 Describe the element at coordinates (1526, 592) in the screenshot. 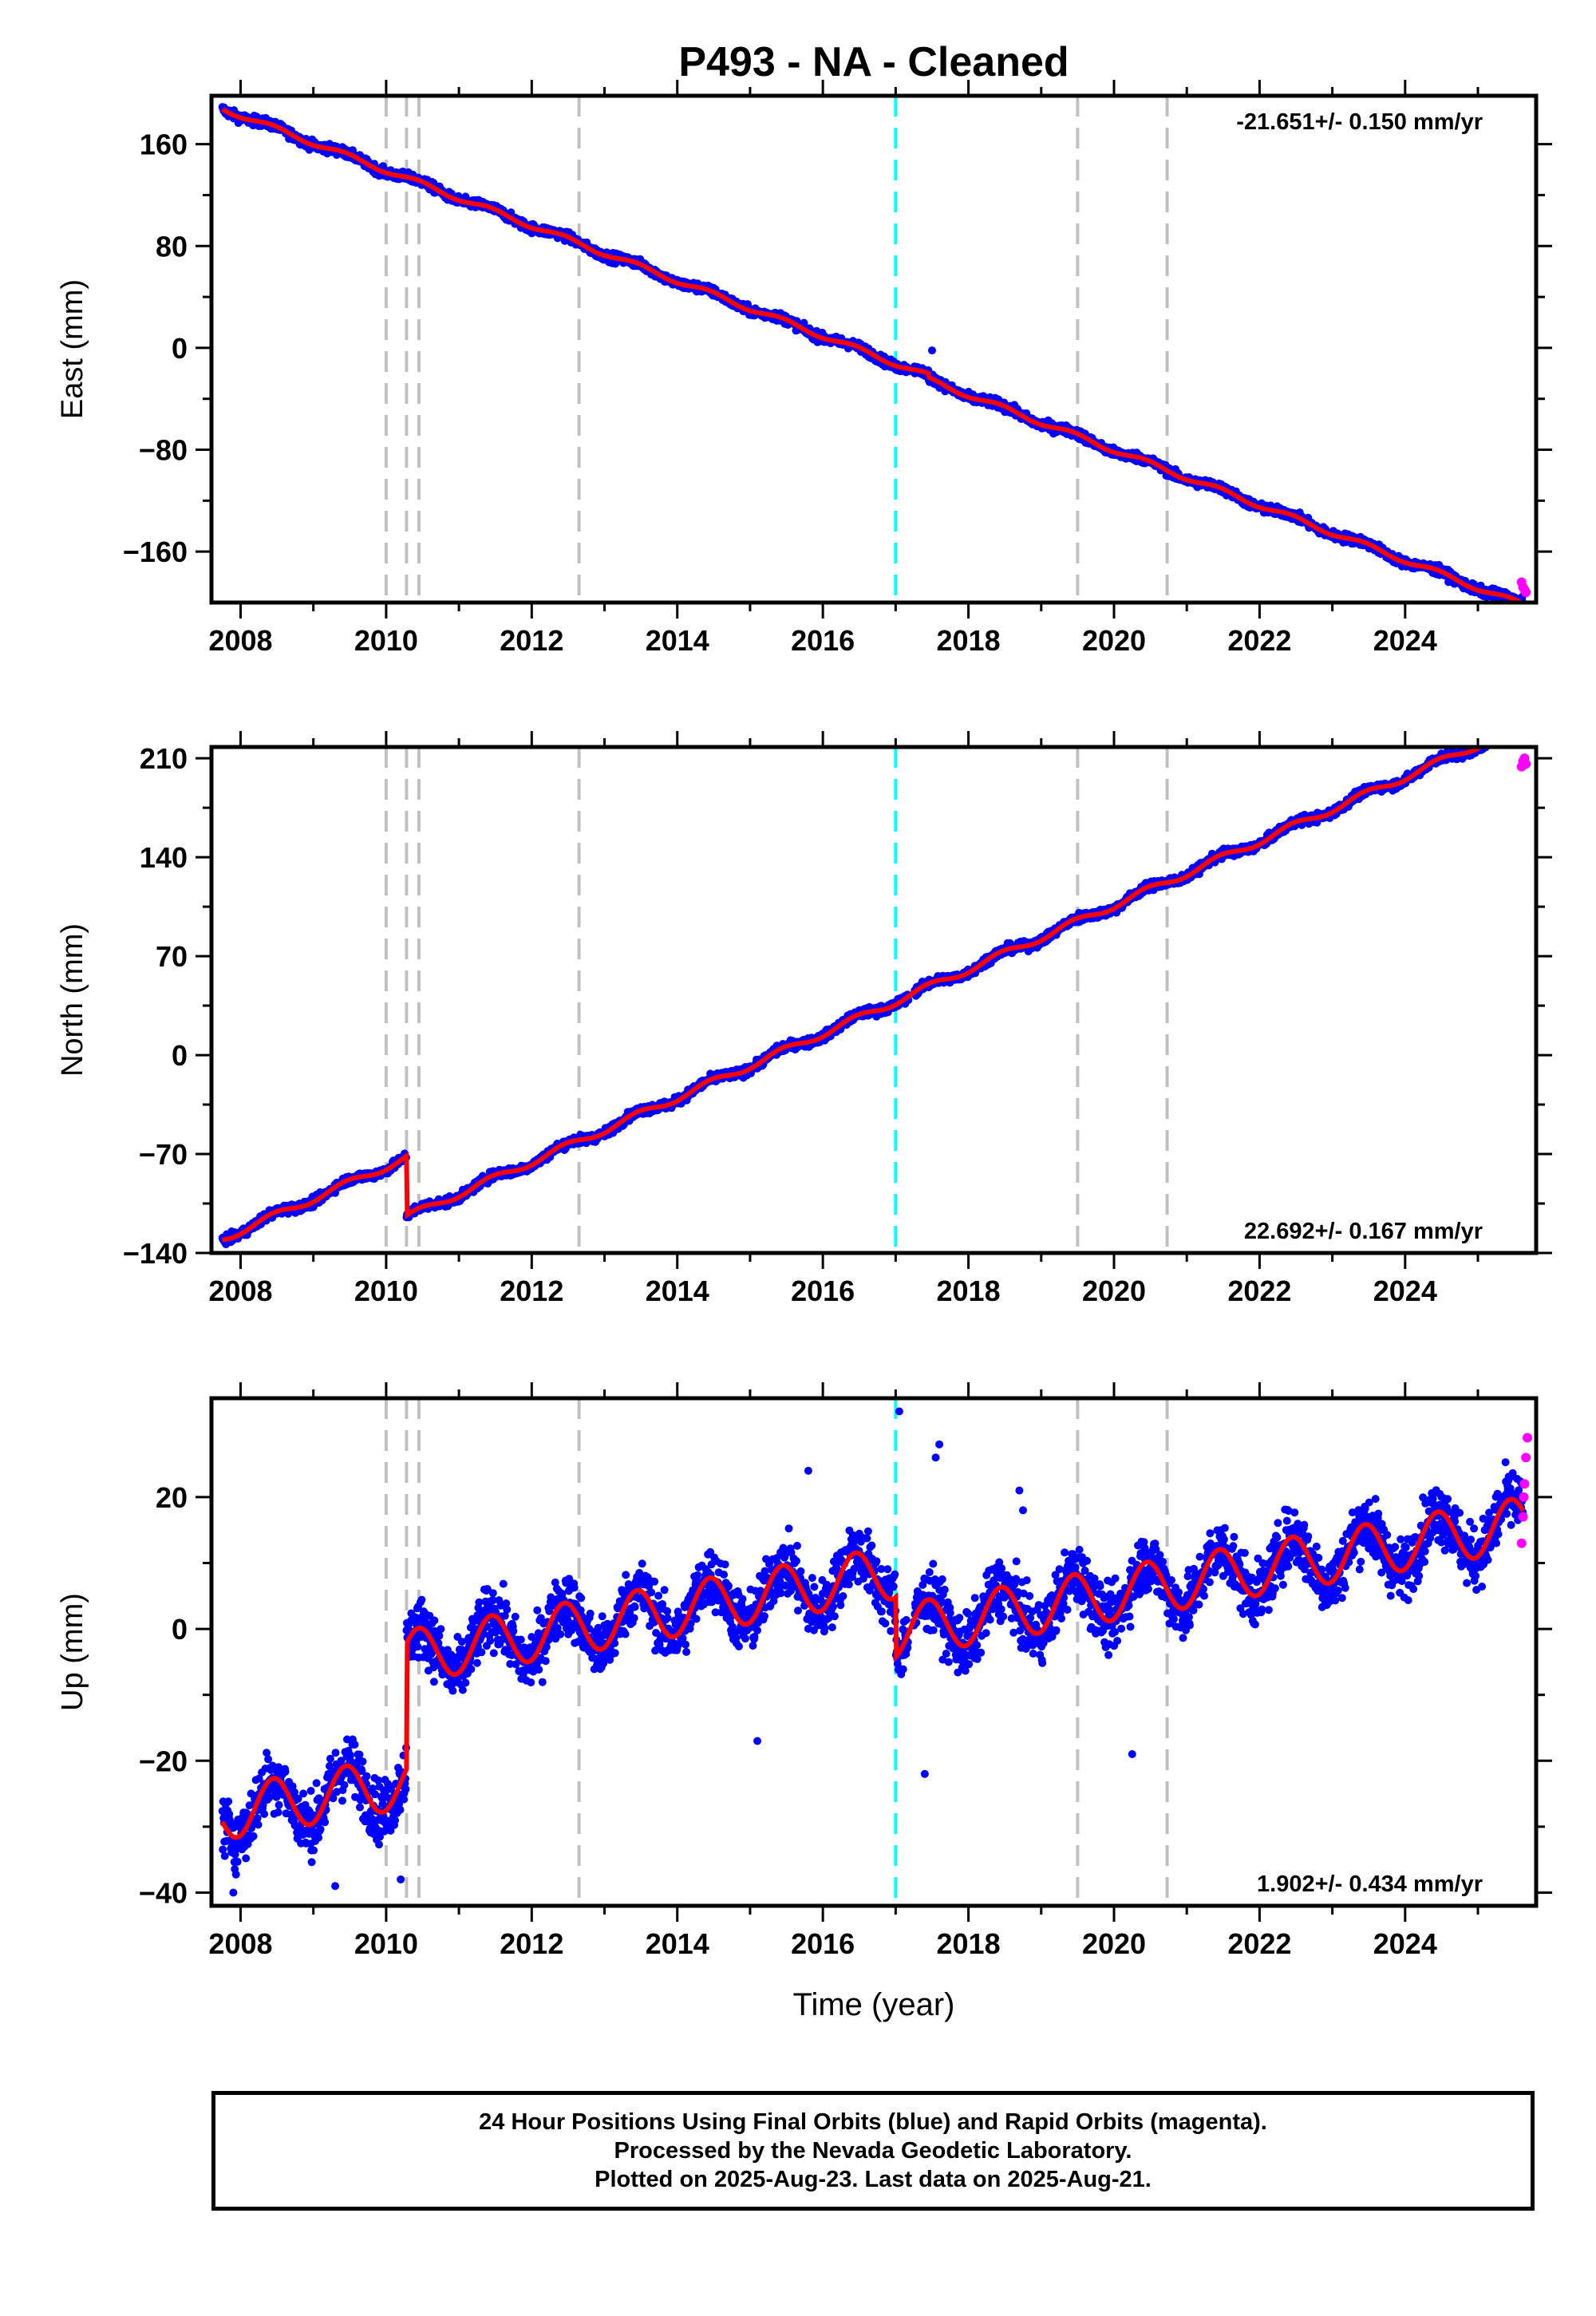

I see `east-rapid-point` at that location.